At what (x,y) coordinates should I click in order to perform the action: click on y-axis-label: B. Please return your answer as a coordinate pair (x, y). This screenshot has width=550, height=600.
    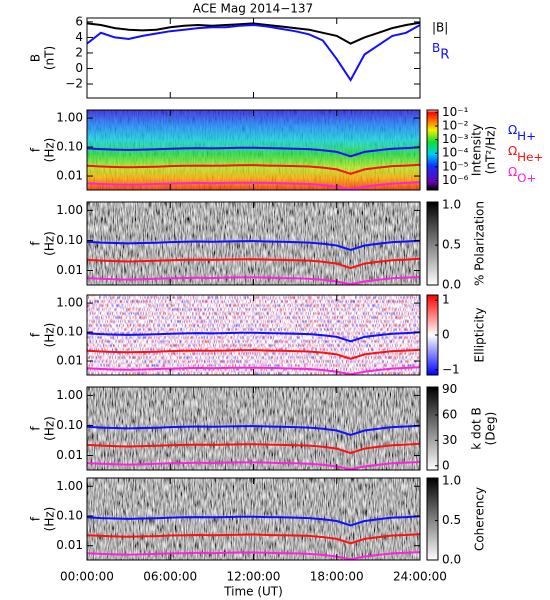
    Looking at the image, I should click on (36, 58).